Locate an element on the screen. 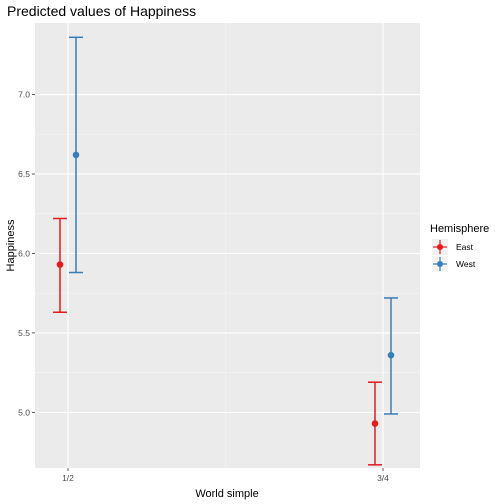 This screenshot has height=504, width=504. x-axis: 1/2 3/4 is located at coordinates (225, 475).